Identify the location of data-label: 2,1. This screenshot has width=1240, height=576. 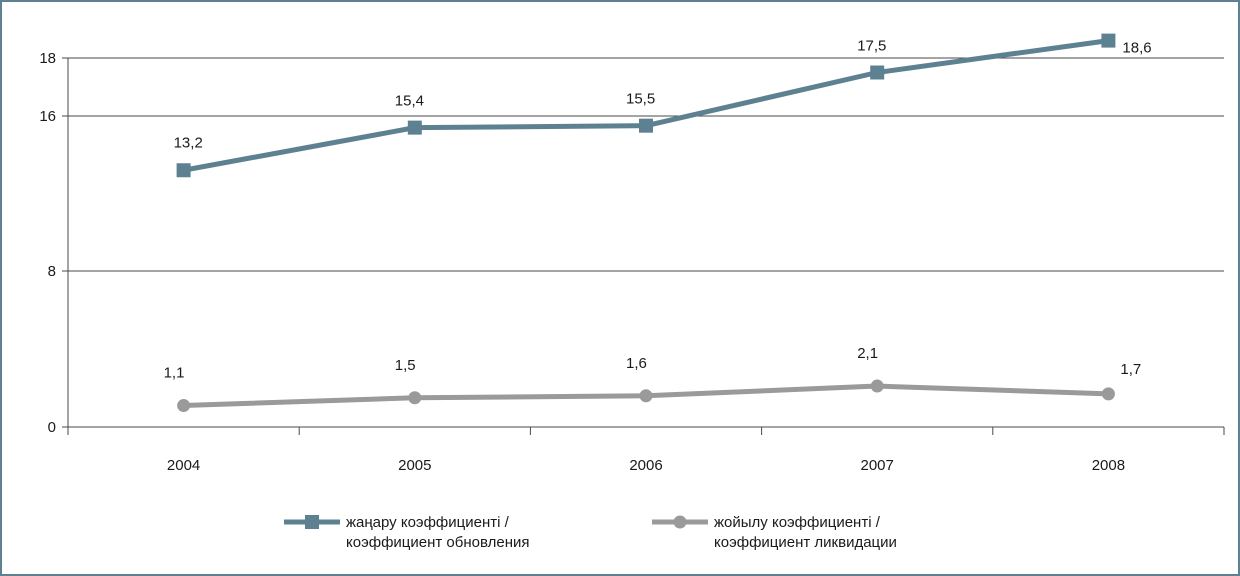
(867, 353).